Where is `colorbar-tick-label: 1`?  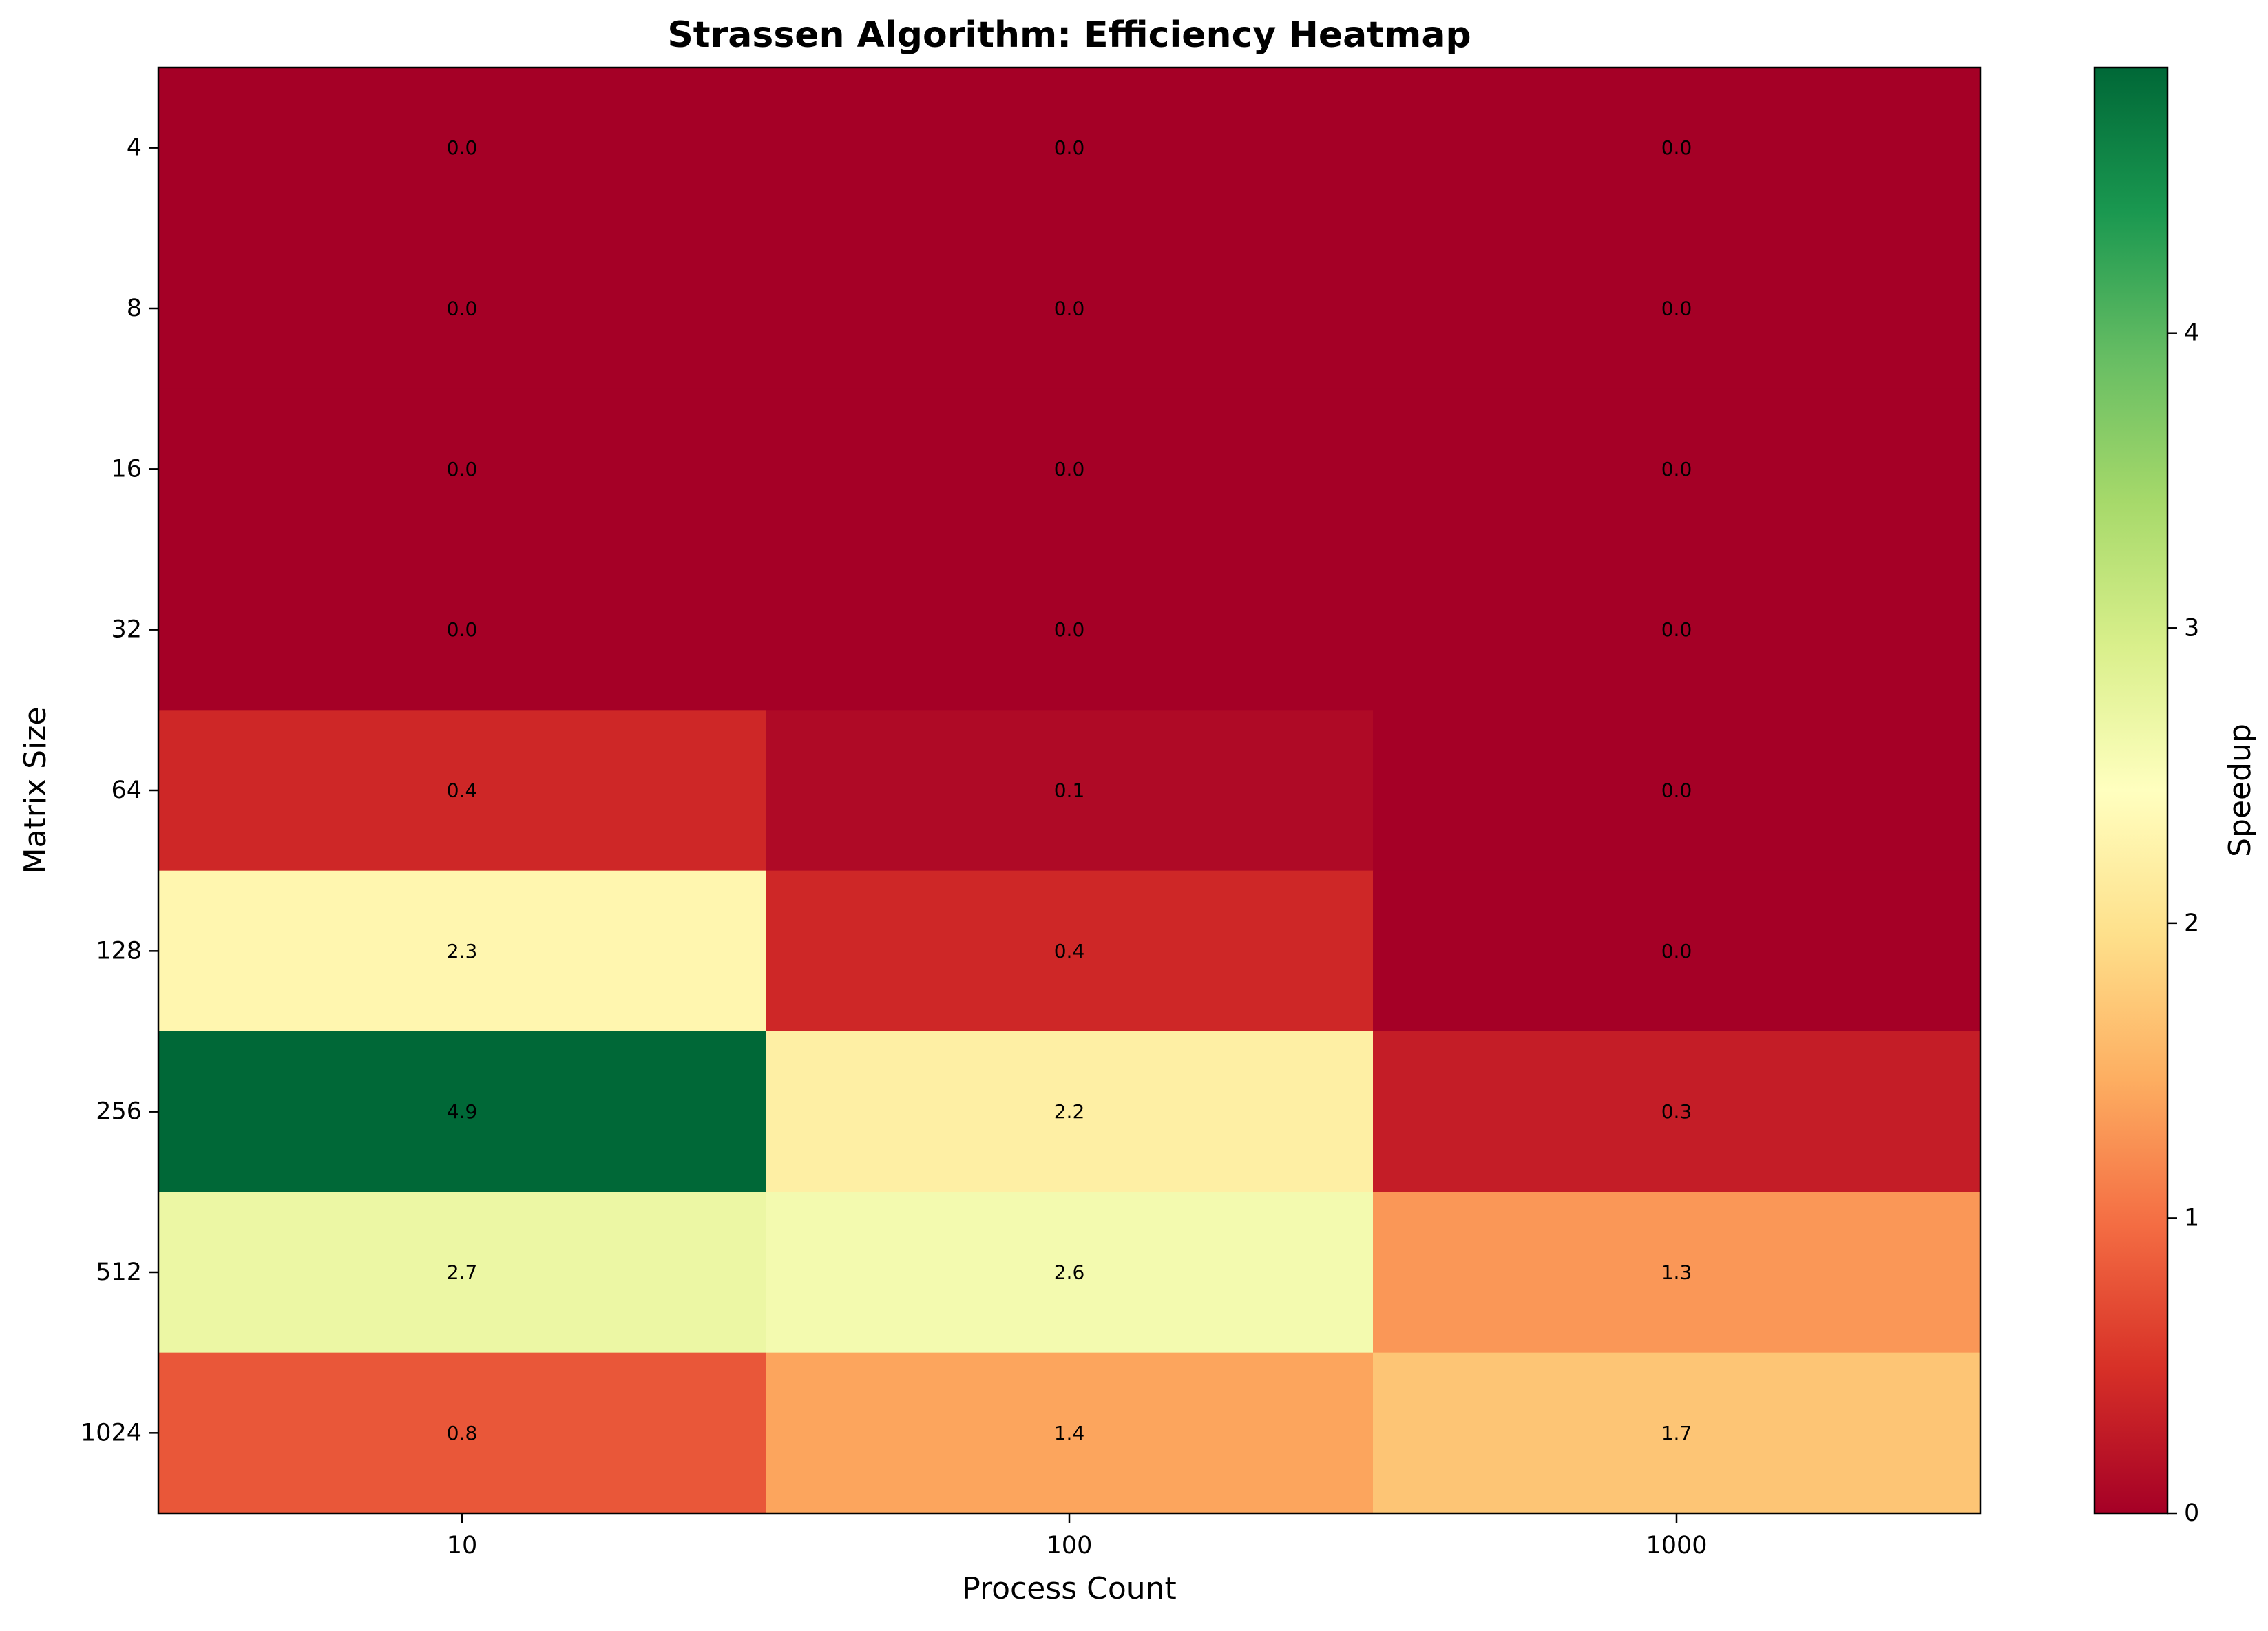
colorbar-tick-label: 1 is located at coordinates (2191, 1218).